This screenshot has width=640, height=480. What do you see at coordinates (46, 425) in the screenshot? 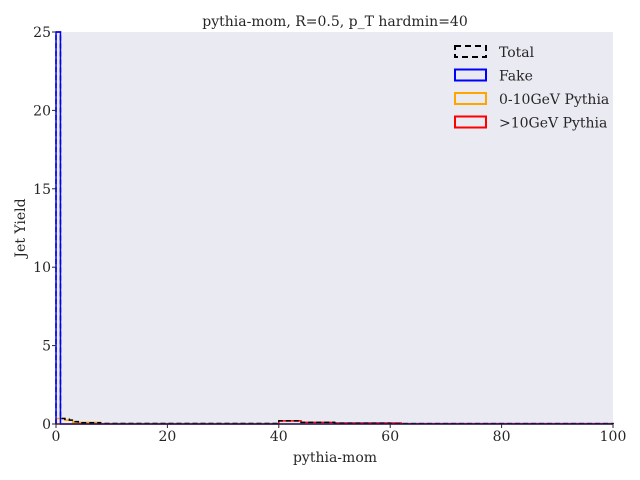
I see `y-tick-label: 0` at bounding box center [46, 425].